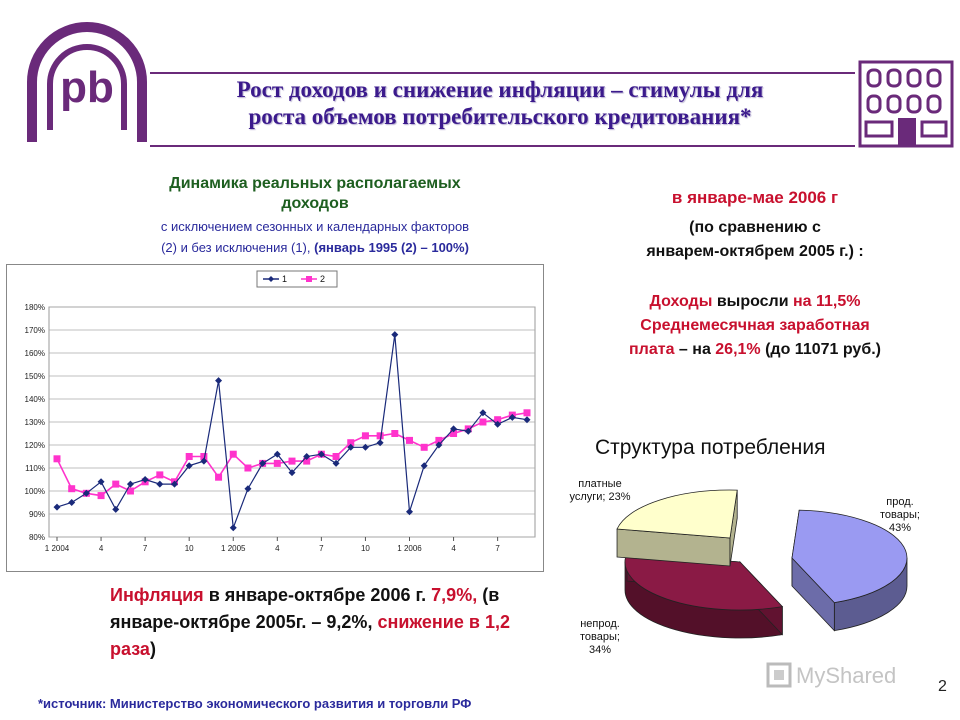 This screenshot has height=720, width=960. What do you see at coordinates (599, 490) in the screenshot?
I see `pie-label: платные услуги; 23%` at bounding box center [599, 490].